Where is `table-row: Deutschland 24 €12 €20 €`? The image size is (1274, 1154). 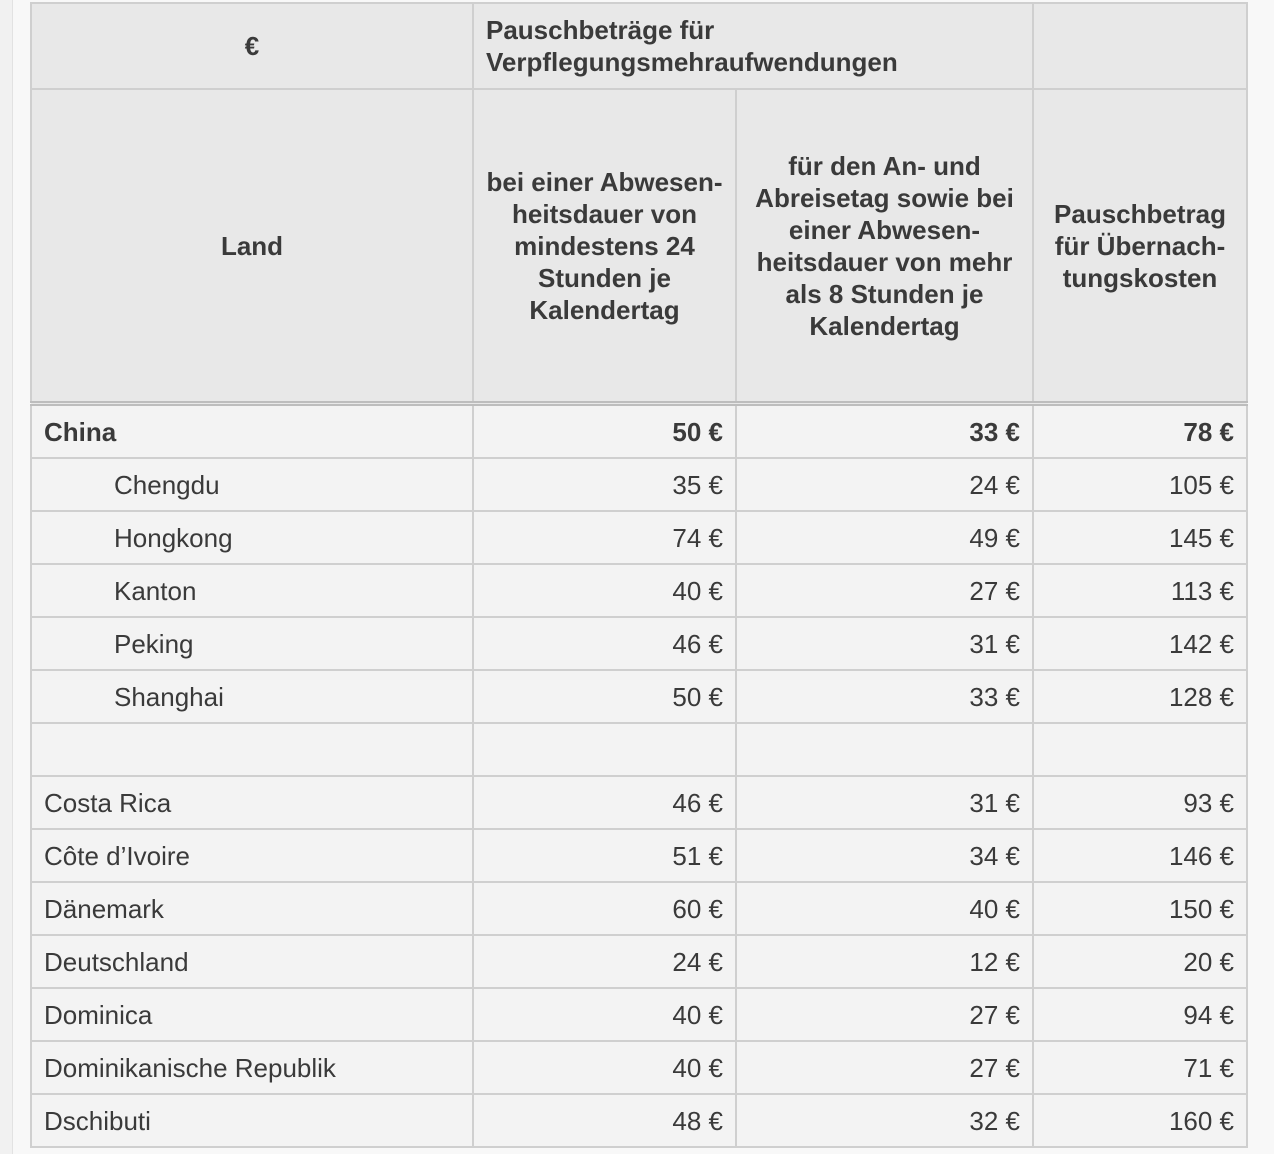 table-row: Deutschland 24 €12 €20 € is located at coordinates (639, 961).